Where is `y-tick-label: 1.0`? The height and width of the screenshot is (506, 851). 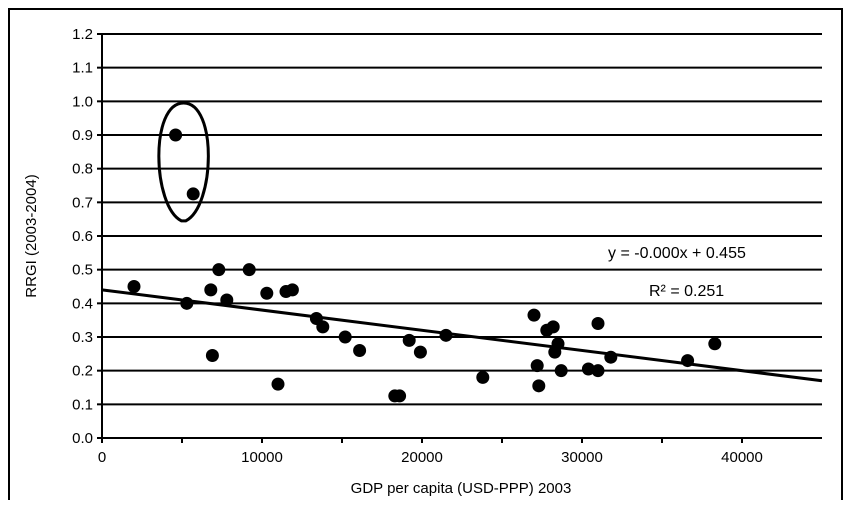 y-tick-label: 1.0 is located at coordinates (82, 101).